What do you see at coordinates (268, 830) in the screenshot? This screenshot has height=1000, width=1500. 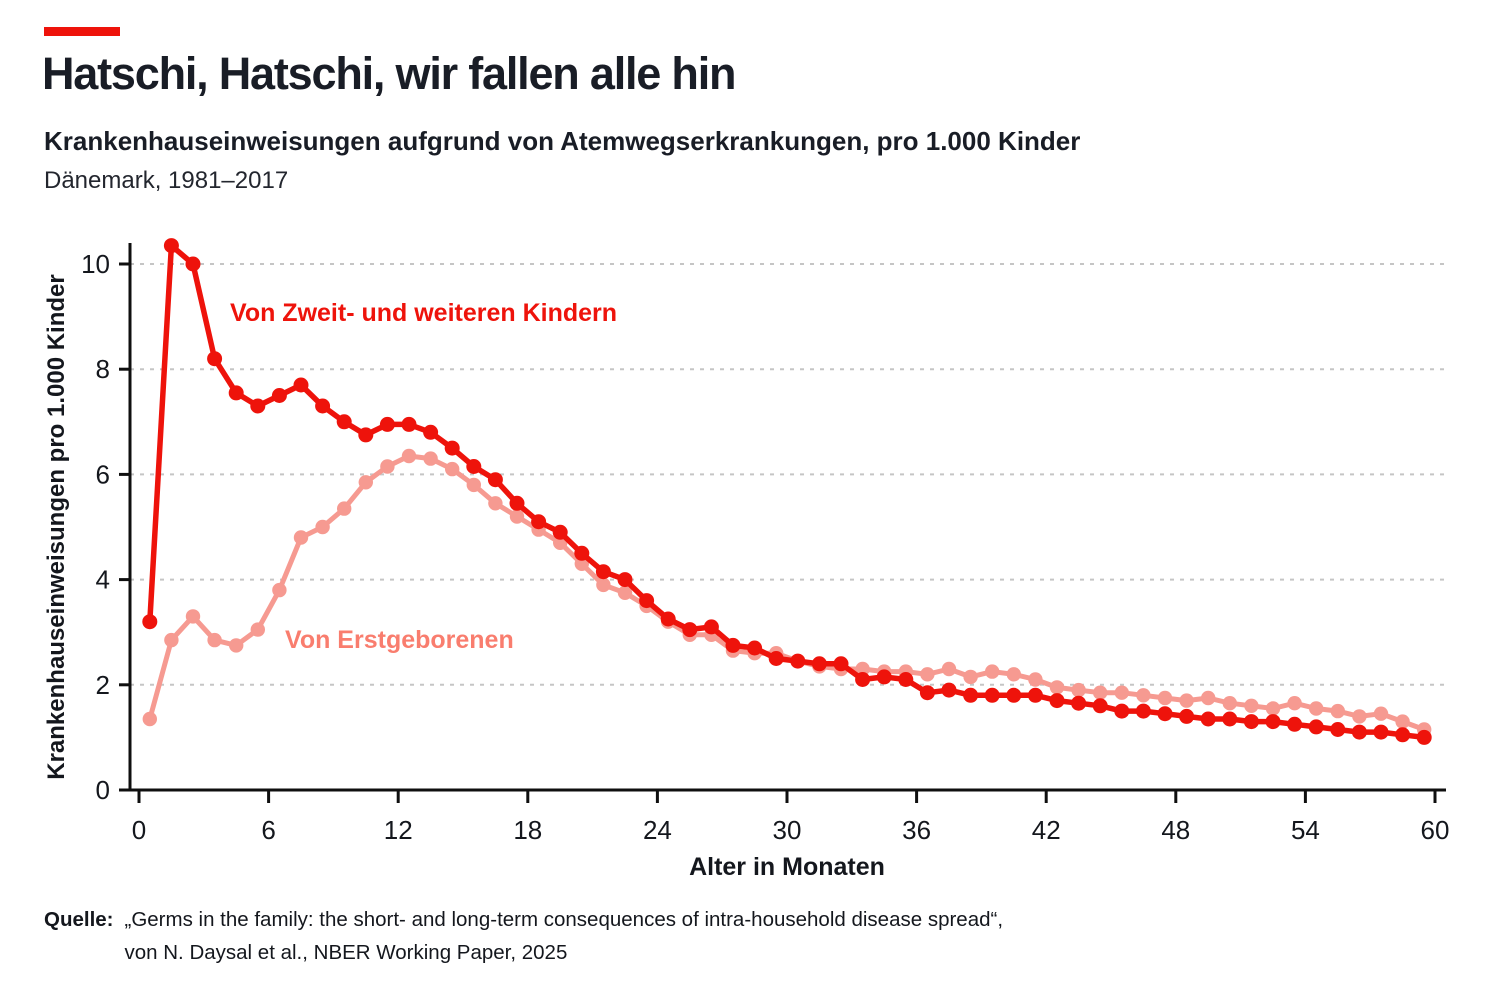 I see `x-tick-label-6: 6` at bounding box center [268, 830].